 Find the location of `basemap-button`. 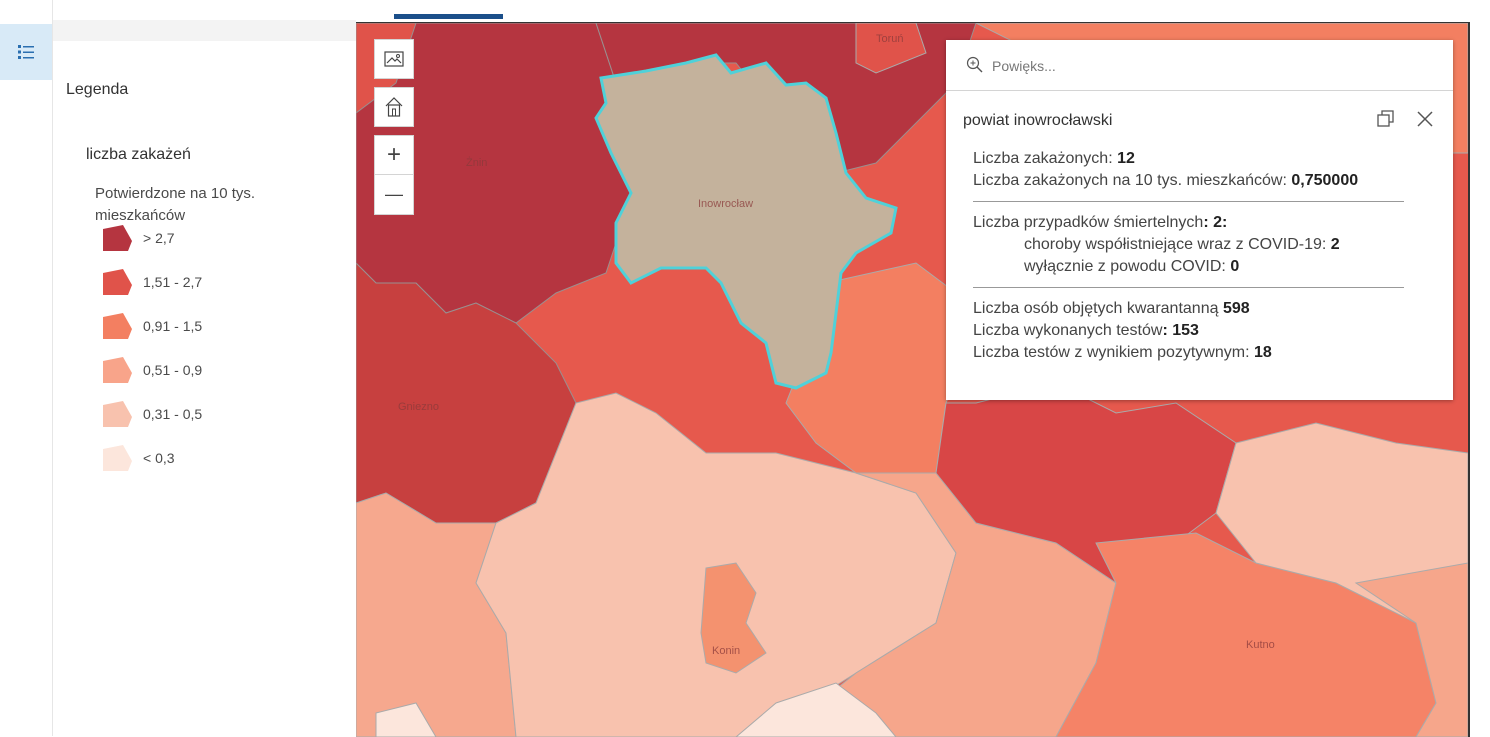

basemap-button is located at coordinates (394, 59).